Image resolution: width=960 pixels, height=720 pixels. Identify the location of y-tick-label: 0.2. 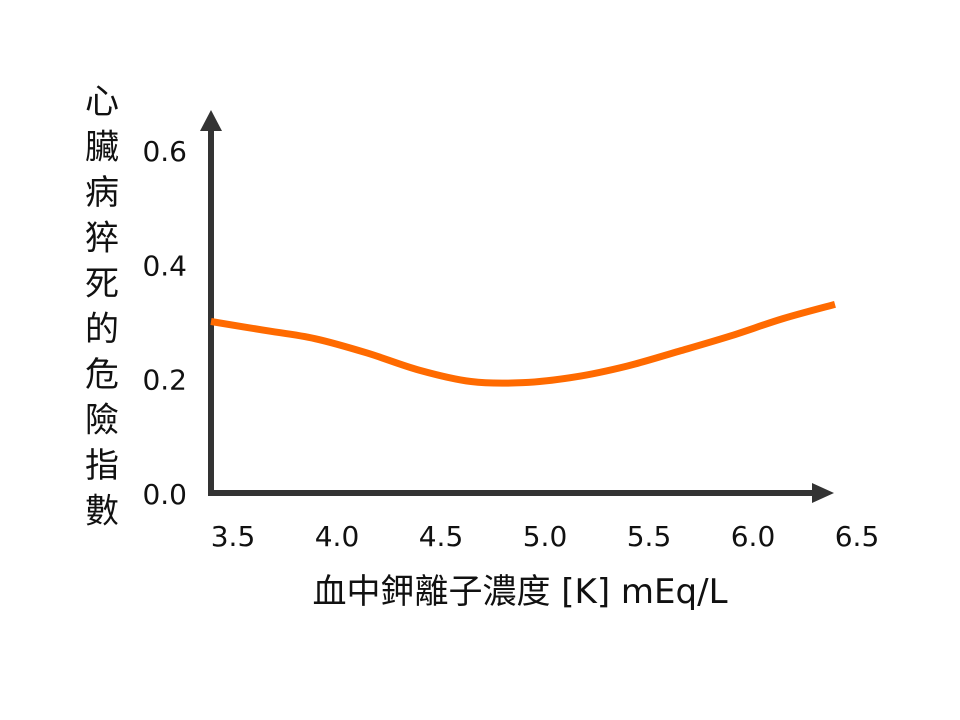
(164, 380).